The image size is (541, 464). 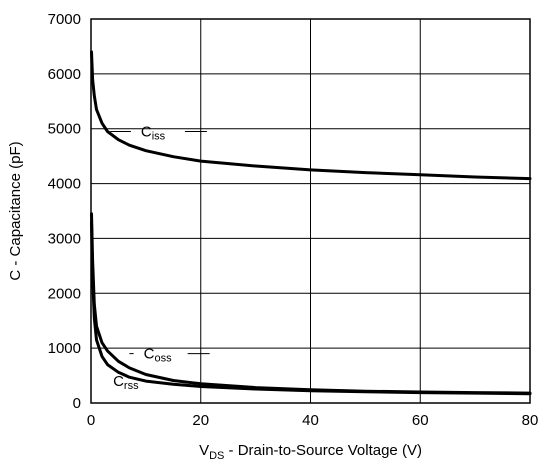 I want to click on series-label-iss: Ciss, so click(x=153, y=132).